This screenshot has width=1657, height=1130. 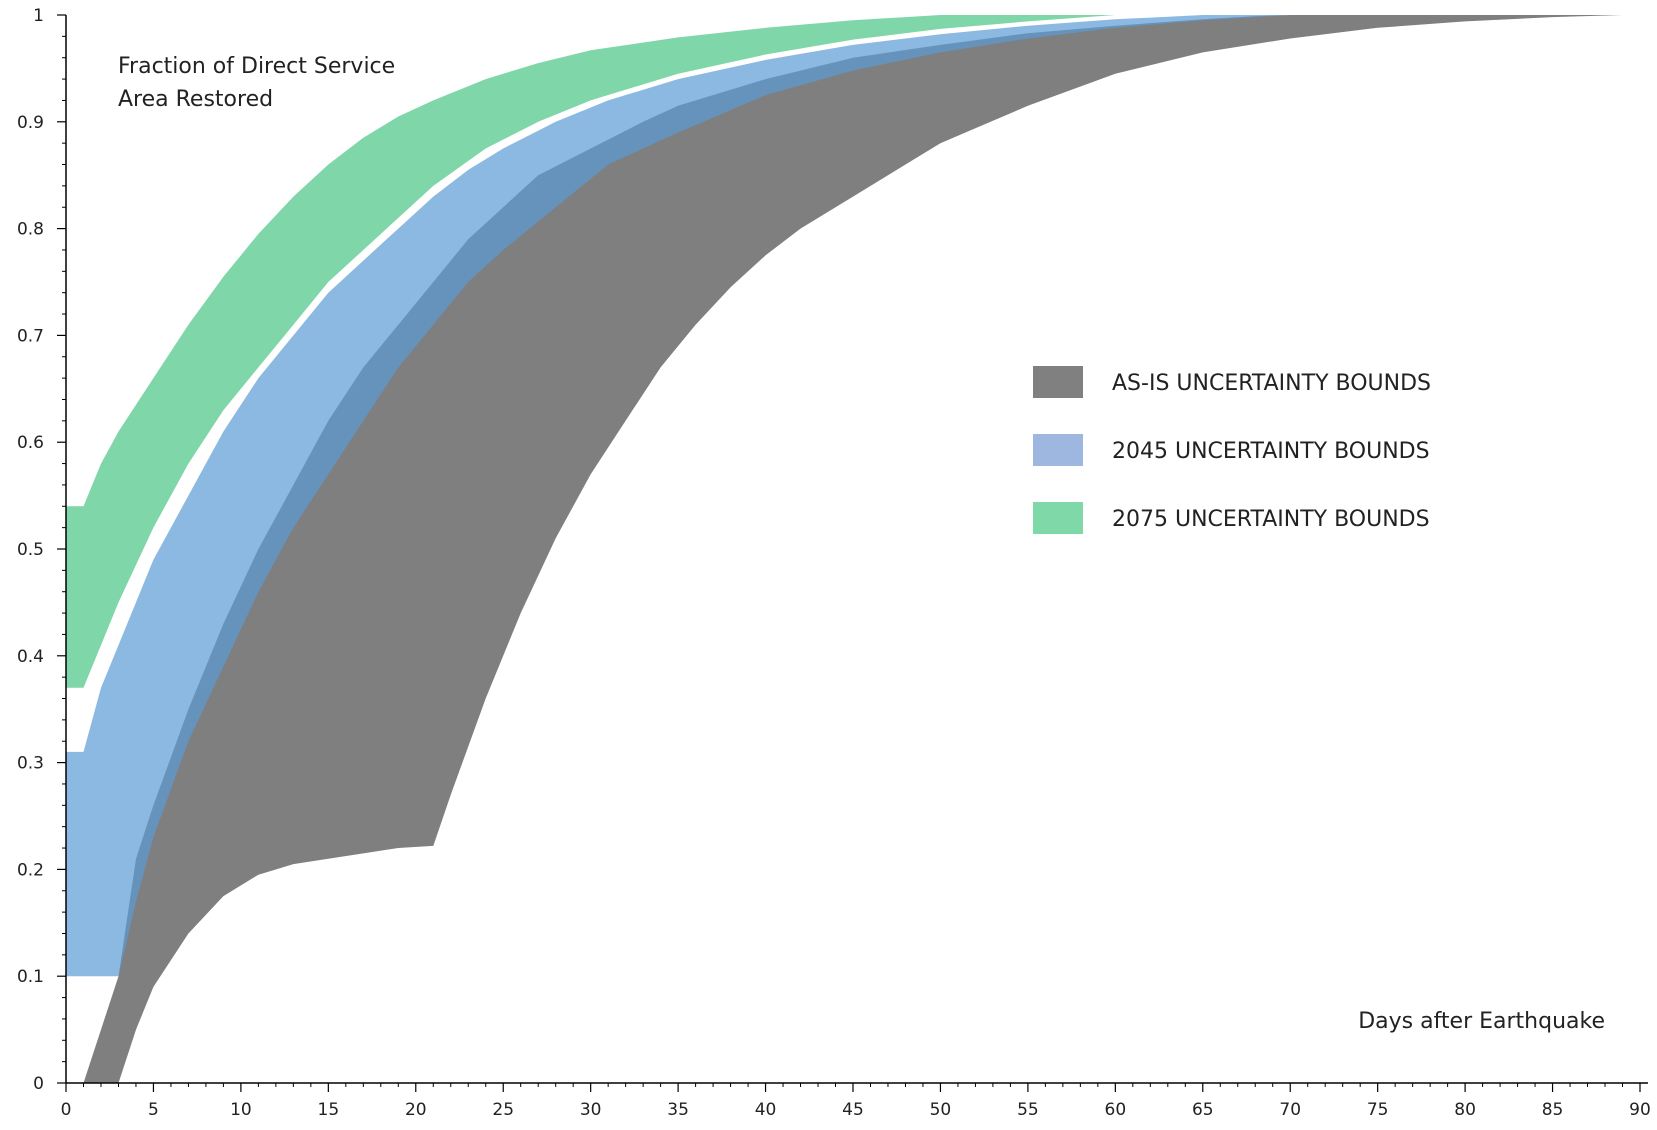 What do you see at coordinates (241, 1110) in the screenshot?
I see `x-tick-label: 10` at bounding box center [241, 1110].